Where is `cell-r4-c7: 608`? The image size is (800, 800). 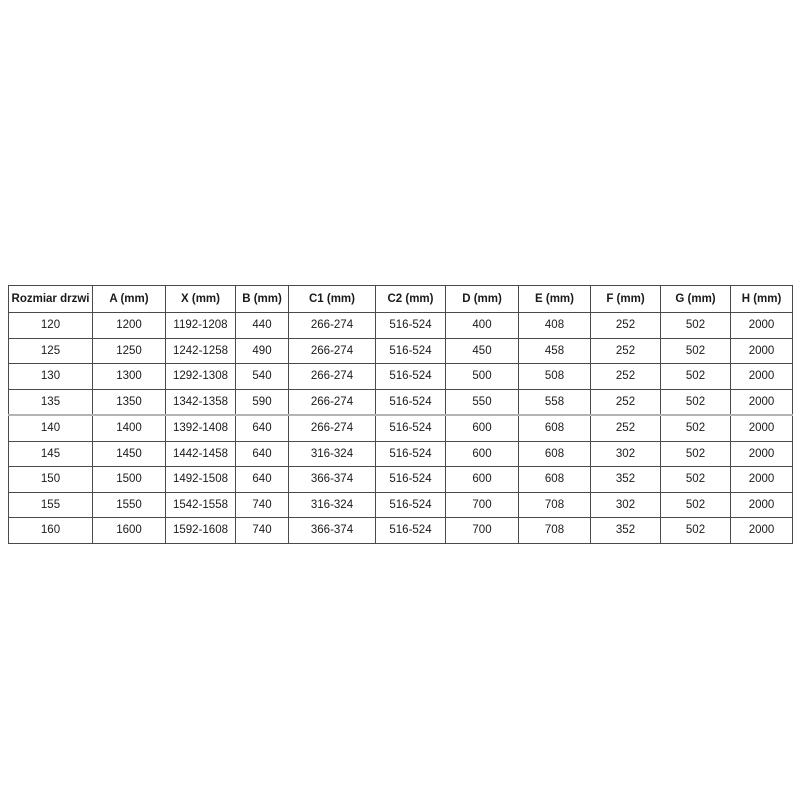 cell-r4-c7: 608 is located at coordinates (554, 428).